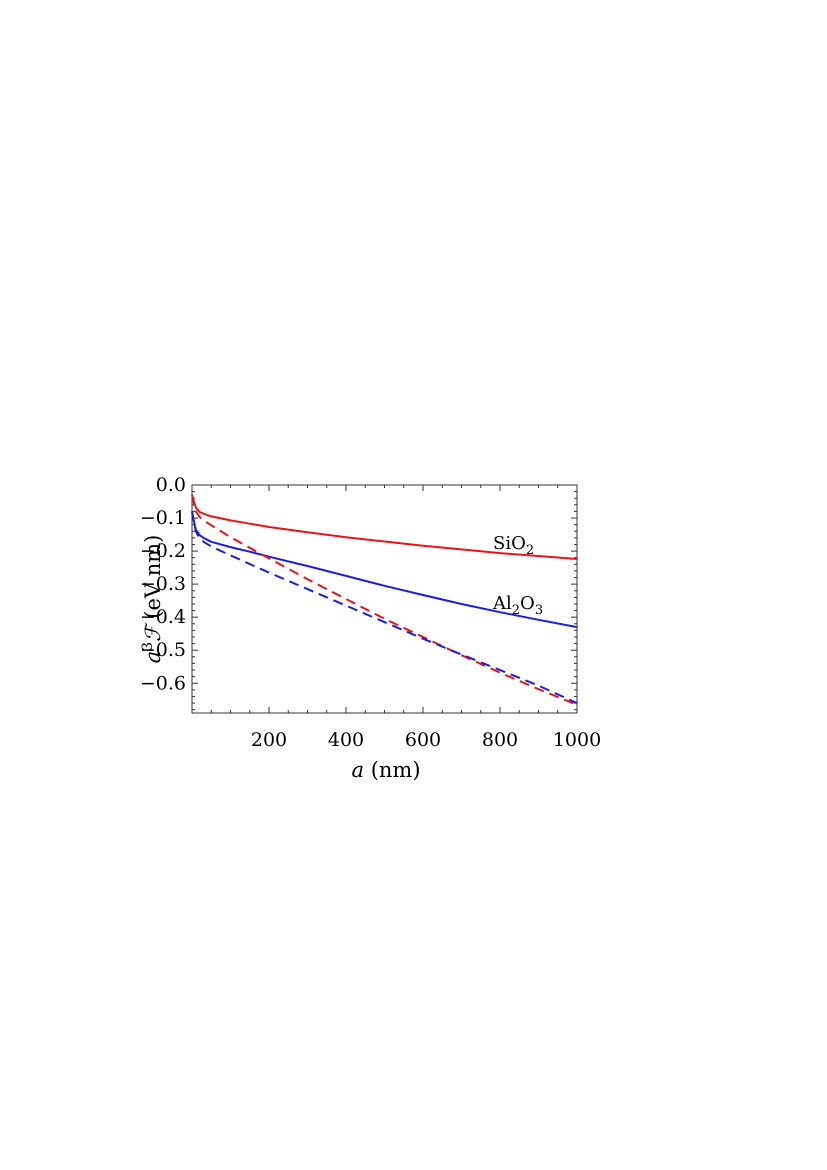 The width and height of the screenshot is (827, 1170). I want to click on x-tick-label: 800, so click(500, 740).